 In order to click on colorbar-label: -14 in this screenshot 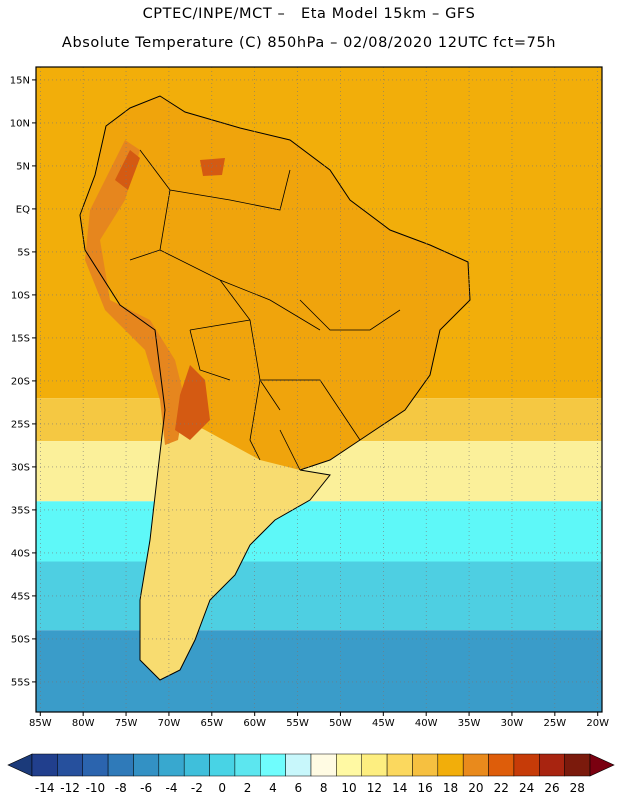, I will do `click(45, 788)`.